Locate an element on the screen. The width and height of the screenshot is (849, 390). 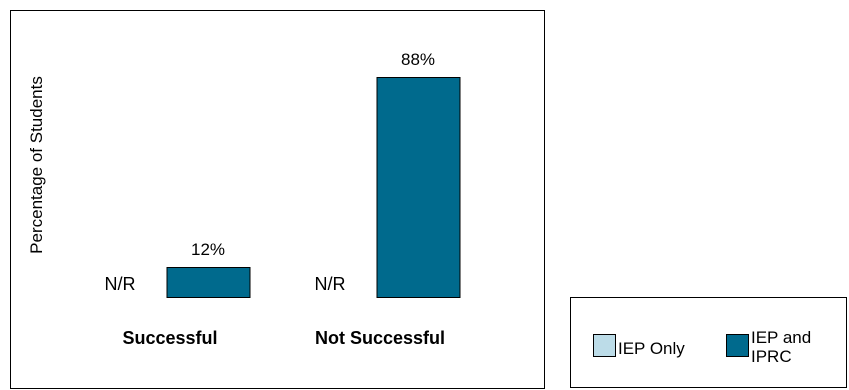
bar-value-label-iep-and-iprc-successful: 12% is located at coordinates (208, 249).